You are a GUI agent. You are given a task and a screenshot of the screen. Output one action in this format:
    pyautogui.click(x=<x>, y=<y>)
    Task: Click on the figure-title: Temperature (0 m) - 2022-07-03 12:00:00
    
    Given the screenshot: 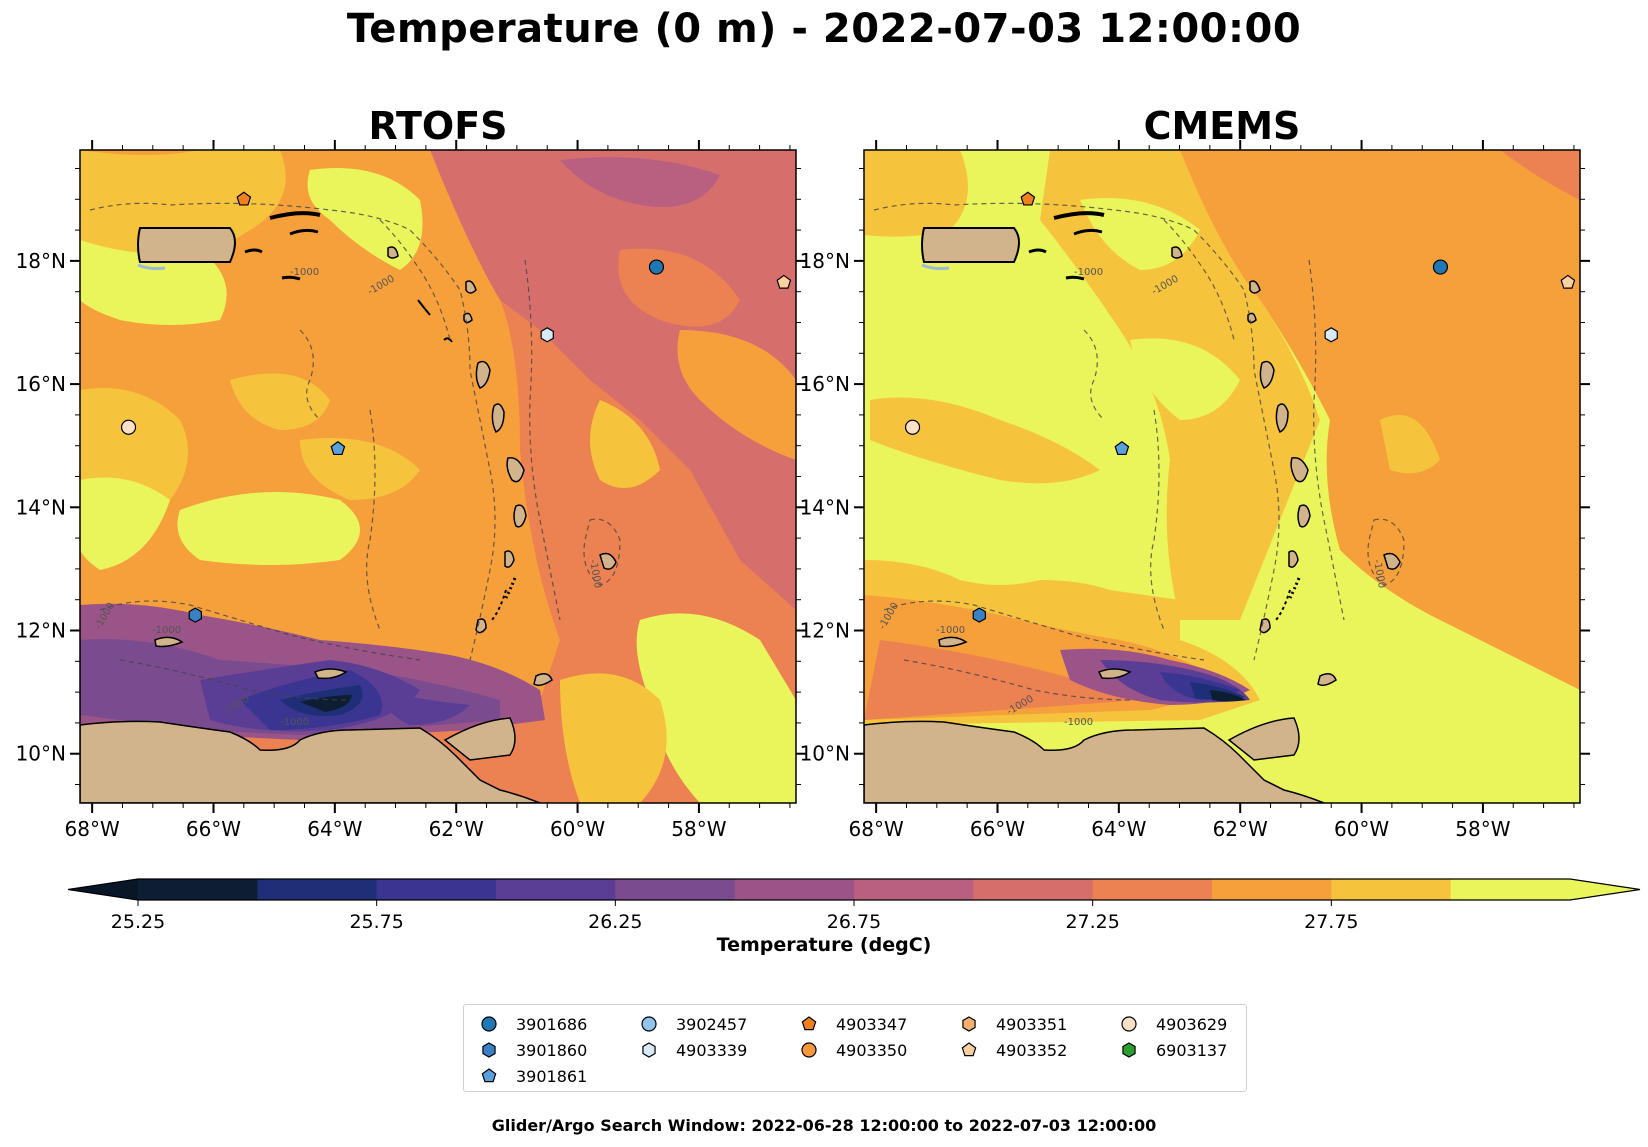 What is the action you would take?
    pyautogui.click(x=824, y=29)
    